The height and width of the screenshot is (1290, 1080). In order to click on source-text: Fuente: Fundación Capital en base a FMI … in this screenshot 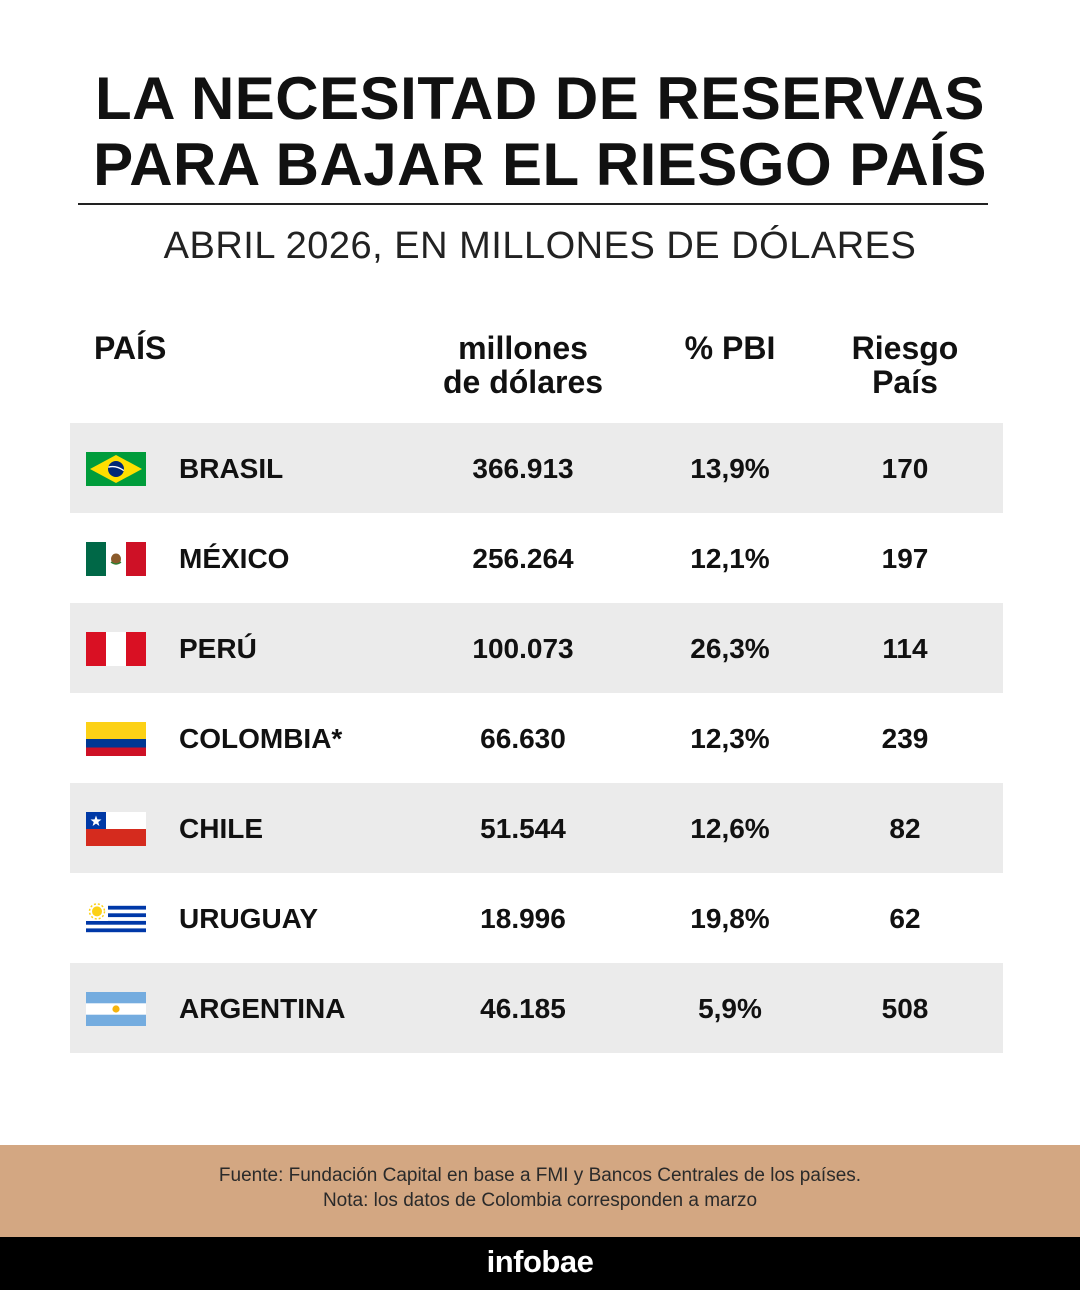, I will do `click(540, 1175)`.